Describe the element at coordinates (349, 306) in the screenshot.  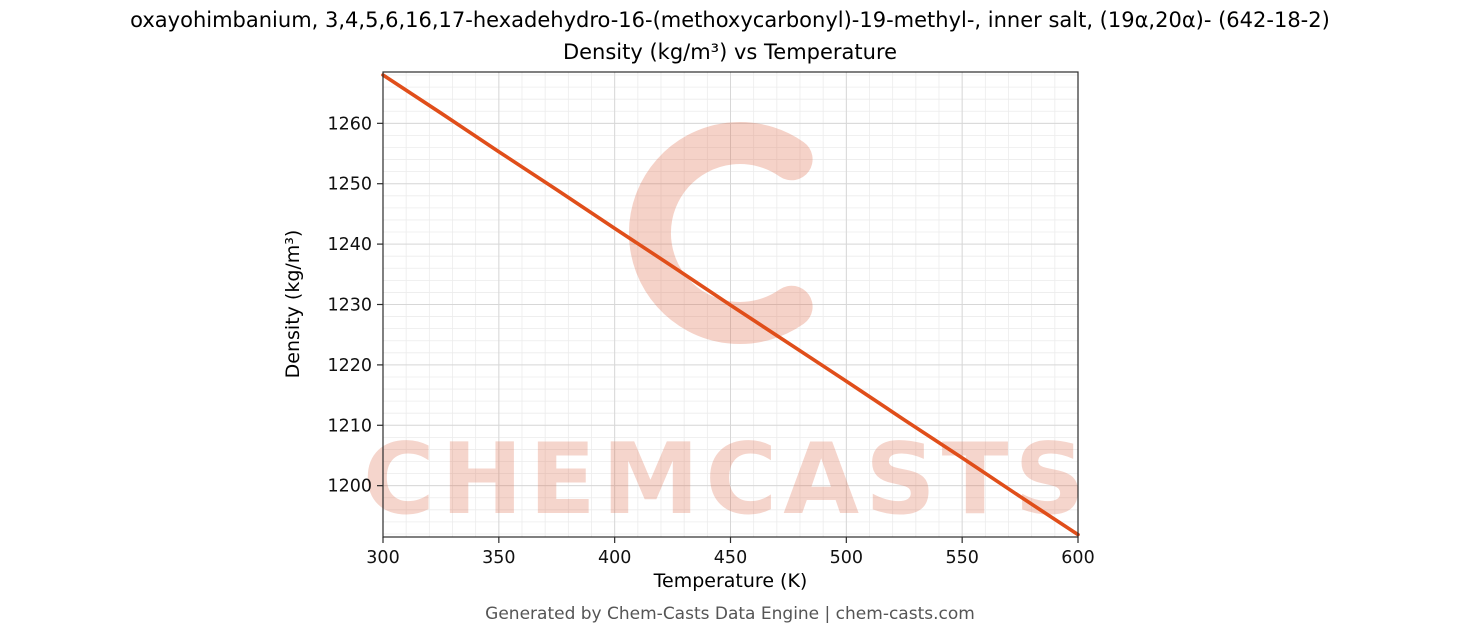
I see `svg-text: 1230` at that location.